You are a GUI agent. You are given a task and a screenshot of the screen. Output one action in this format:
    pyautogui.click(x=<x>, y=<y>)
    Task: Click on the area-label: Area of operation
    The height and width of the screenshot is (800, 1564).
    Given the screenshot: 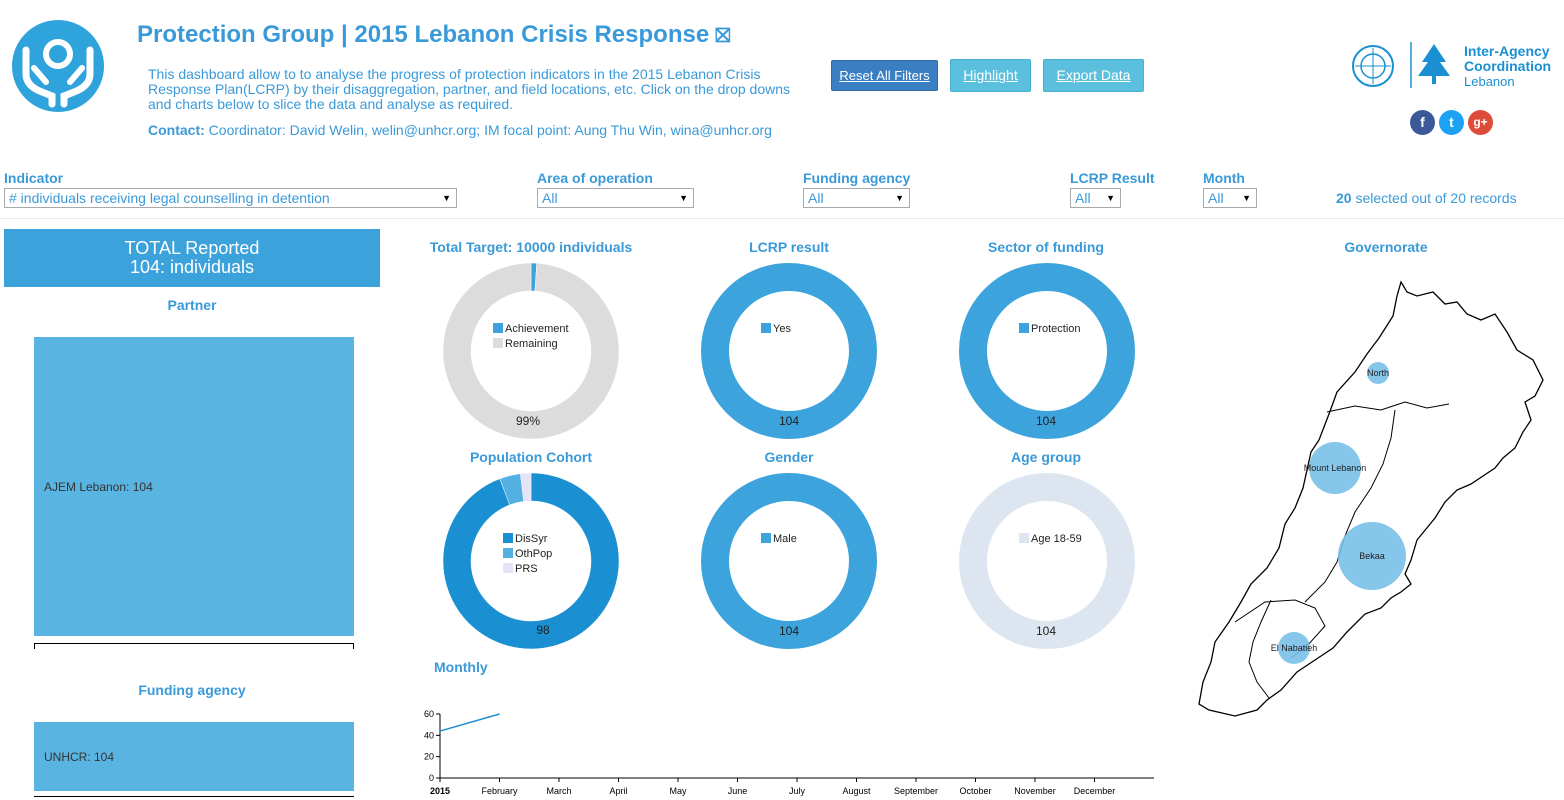 What is the action you would take?
    pyautogui.click(x=595, y=178)
    